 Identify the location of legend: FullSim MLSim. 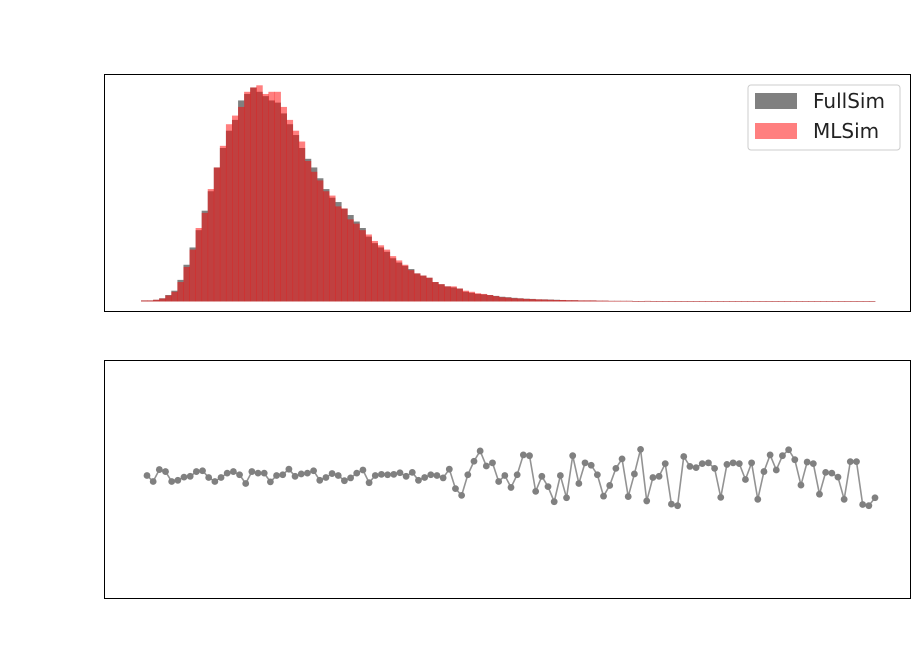
(824, 117).